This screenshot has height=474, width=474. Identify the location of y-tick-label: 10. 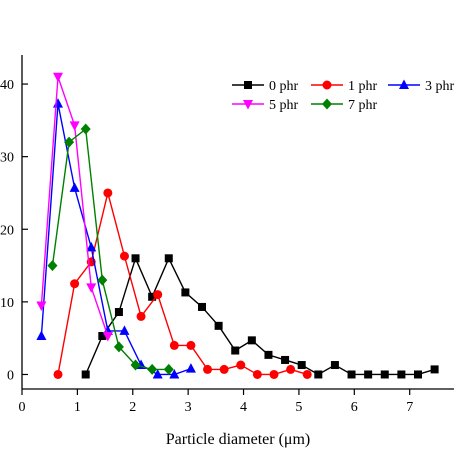
(7, 303).